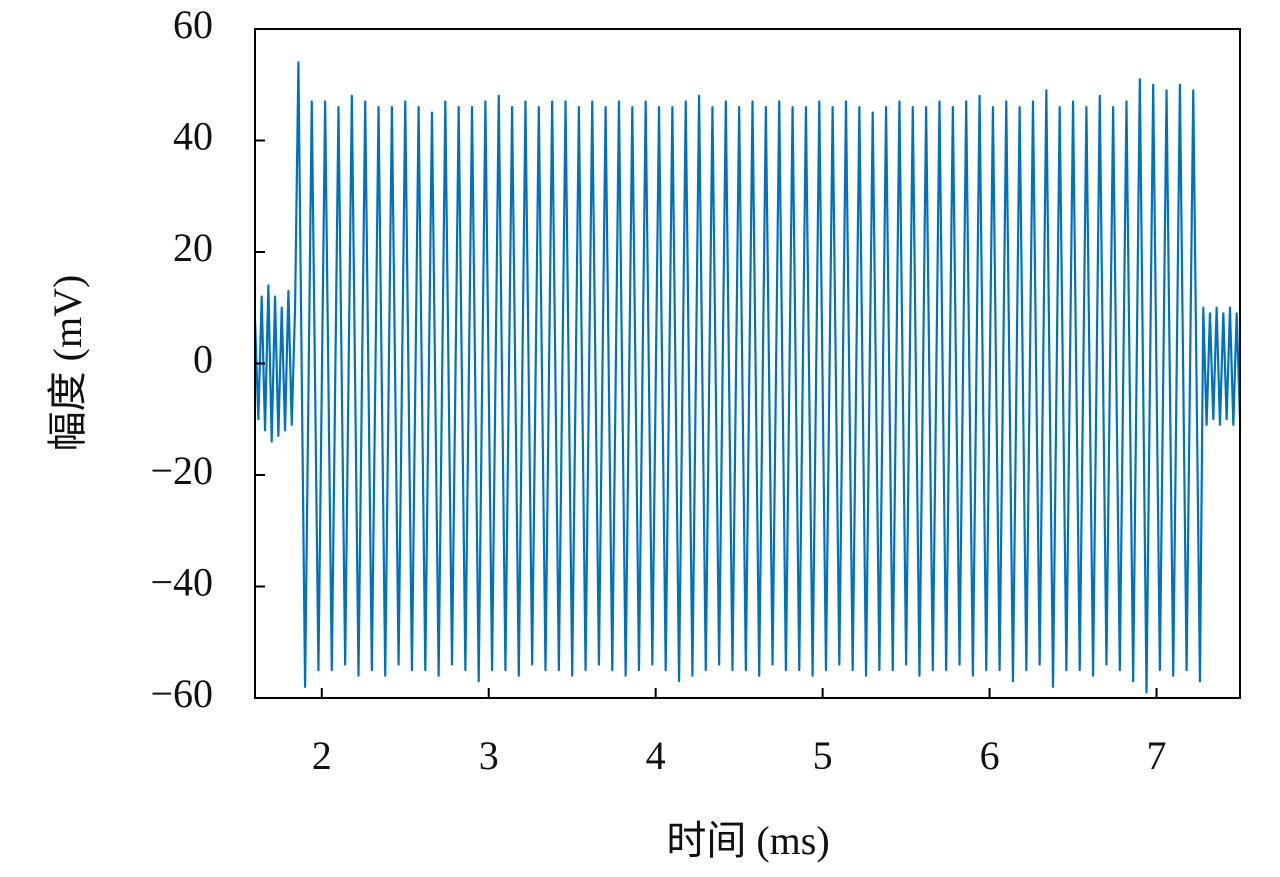  I want to click on x-tick-label: 2, so click(322, 755).